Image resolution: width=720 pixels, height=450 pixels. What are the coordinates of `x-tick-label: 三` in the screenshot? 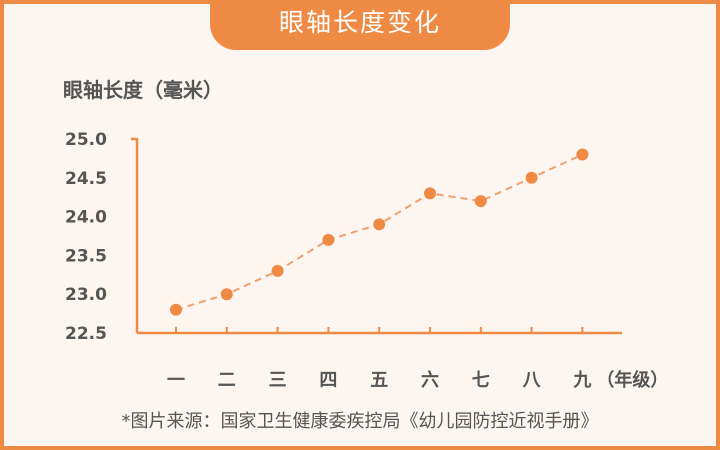 It's located at (278, 380).